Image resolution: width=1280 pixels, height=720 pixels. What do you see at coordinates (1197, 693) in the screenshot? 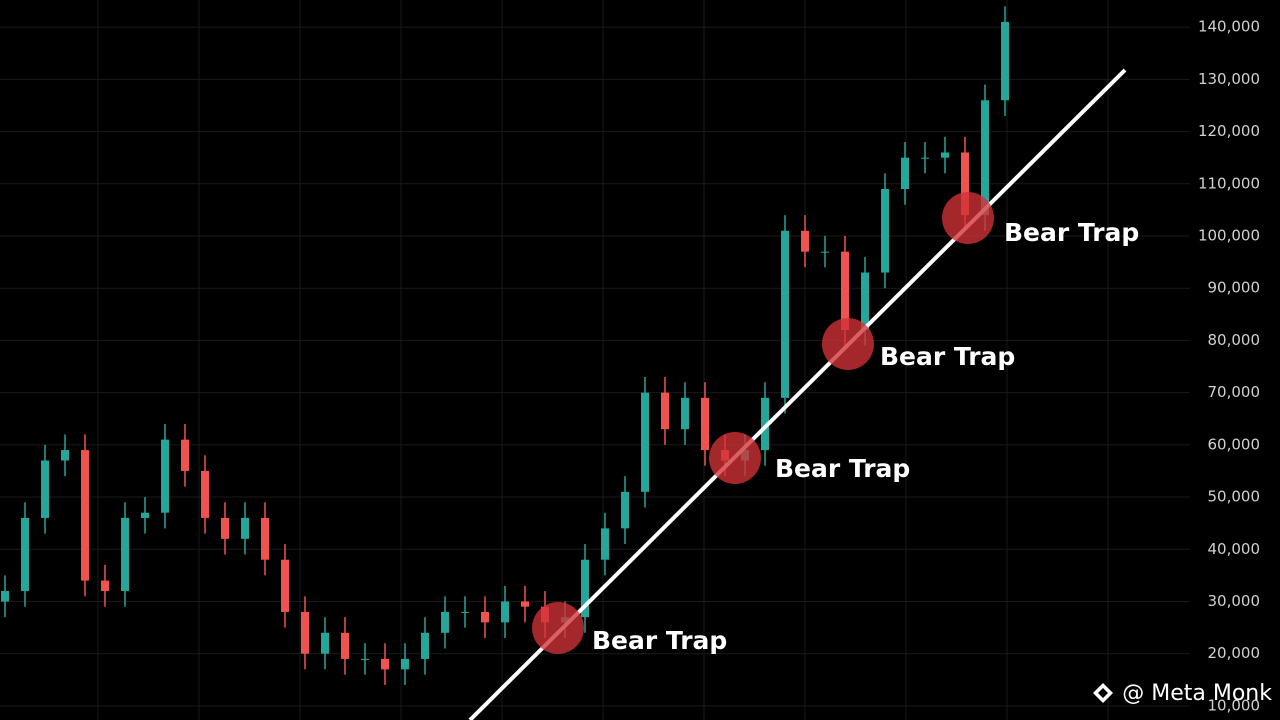
I see `watermark-text: @ Meta Monk` at bounding box center [1197, 693].